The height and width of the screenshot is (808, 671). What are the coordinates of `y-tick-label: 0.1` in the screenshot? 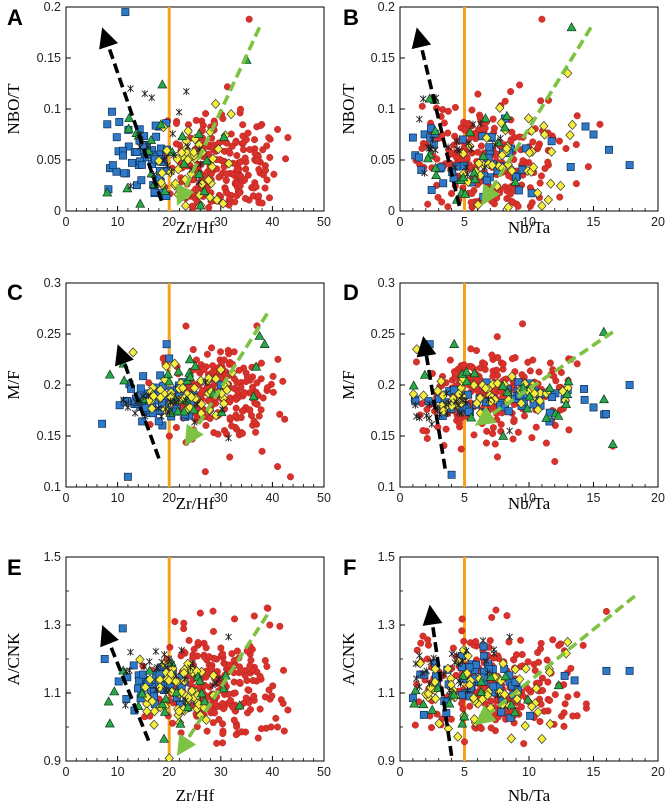 It's located at (386, 487).